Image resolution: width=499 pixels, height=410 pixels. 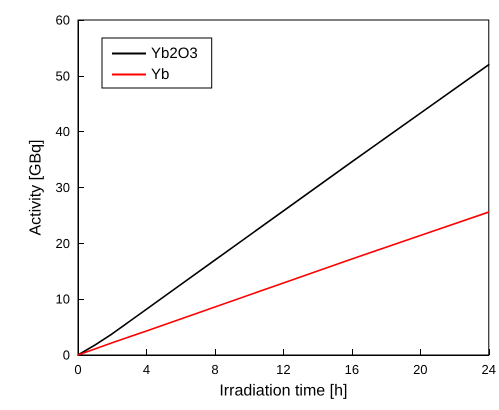 I want to click on y-tick-label: 40, so click(x=63, y=132).